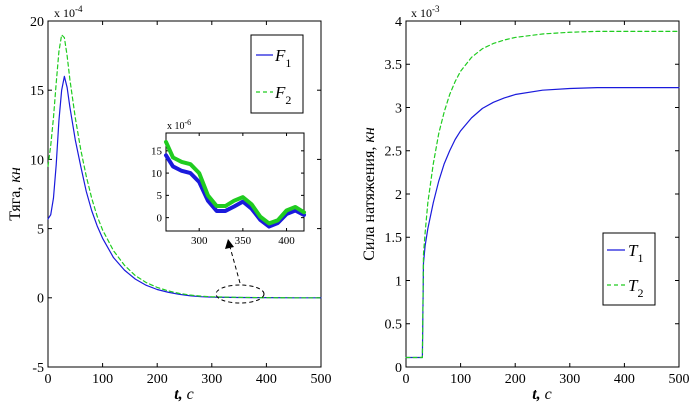  I want to click on inset-y-ticks: 0 5 10 15, so click(227, 185).